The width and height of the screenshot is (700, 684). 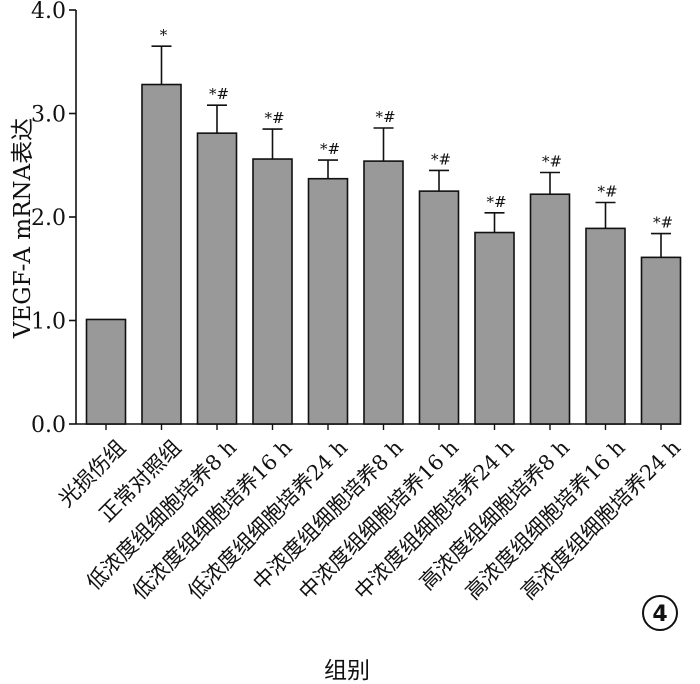 What do you see at coordinates (23, 228) in the screenshot?
I see `y-axis-label: VEGF-A mRNA表达` at bounding box center [23, 228].